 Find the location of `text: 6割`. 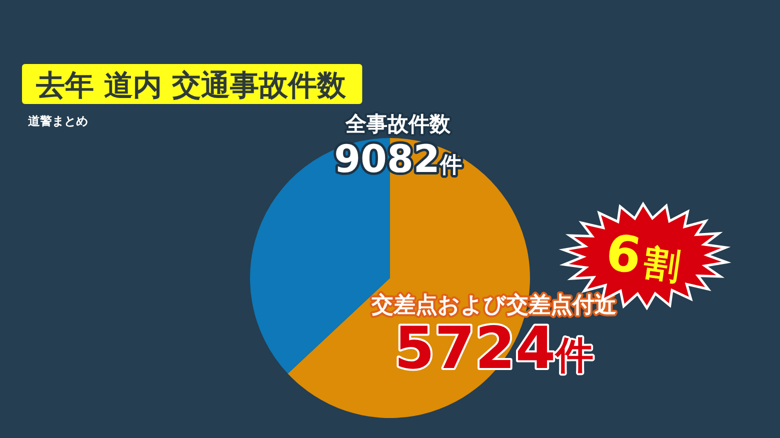

text: 6割 is located at coordinates (642, 255).